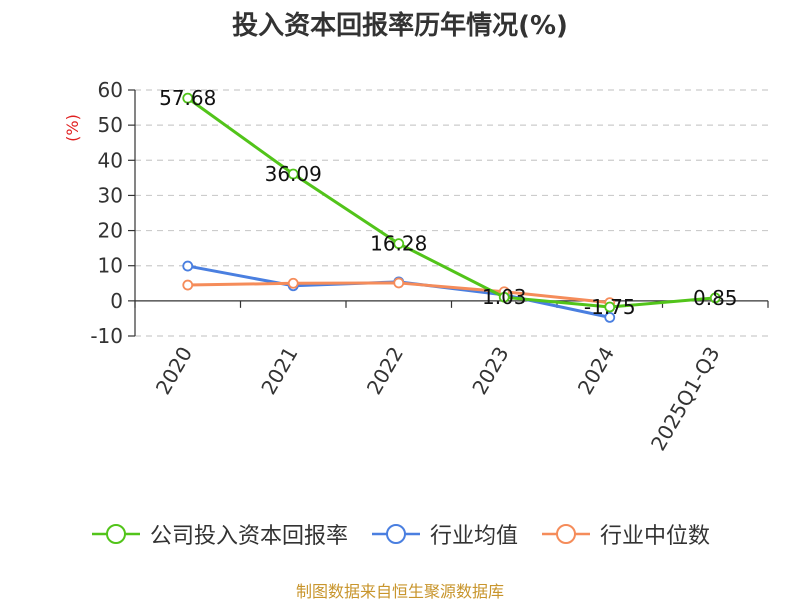 The width and height of the screenshot is (800, 602). Describe the element at coordinates (110, 231) in the screenshot. I see `y-tick-label: 20` at that location.